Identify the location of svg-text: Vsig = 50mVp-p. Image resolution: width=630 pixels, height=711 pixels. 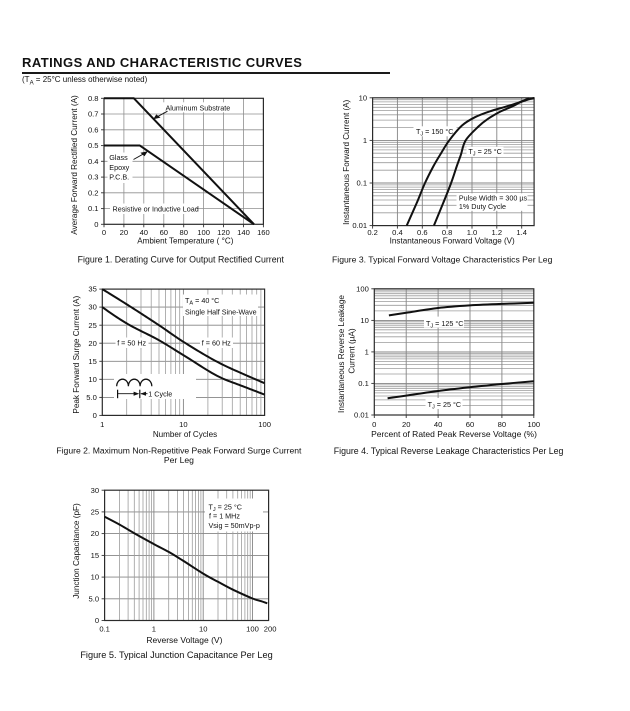
(234, 525).